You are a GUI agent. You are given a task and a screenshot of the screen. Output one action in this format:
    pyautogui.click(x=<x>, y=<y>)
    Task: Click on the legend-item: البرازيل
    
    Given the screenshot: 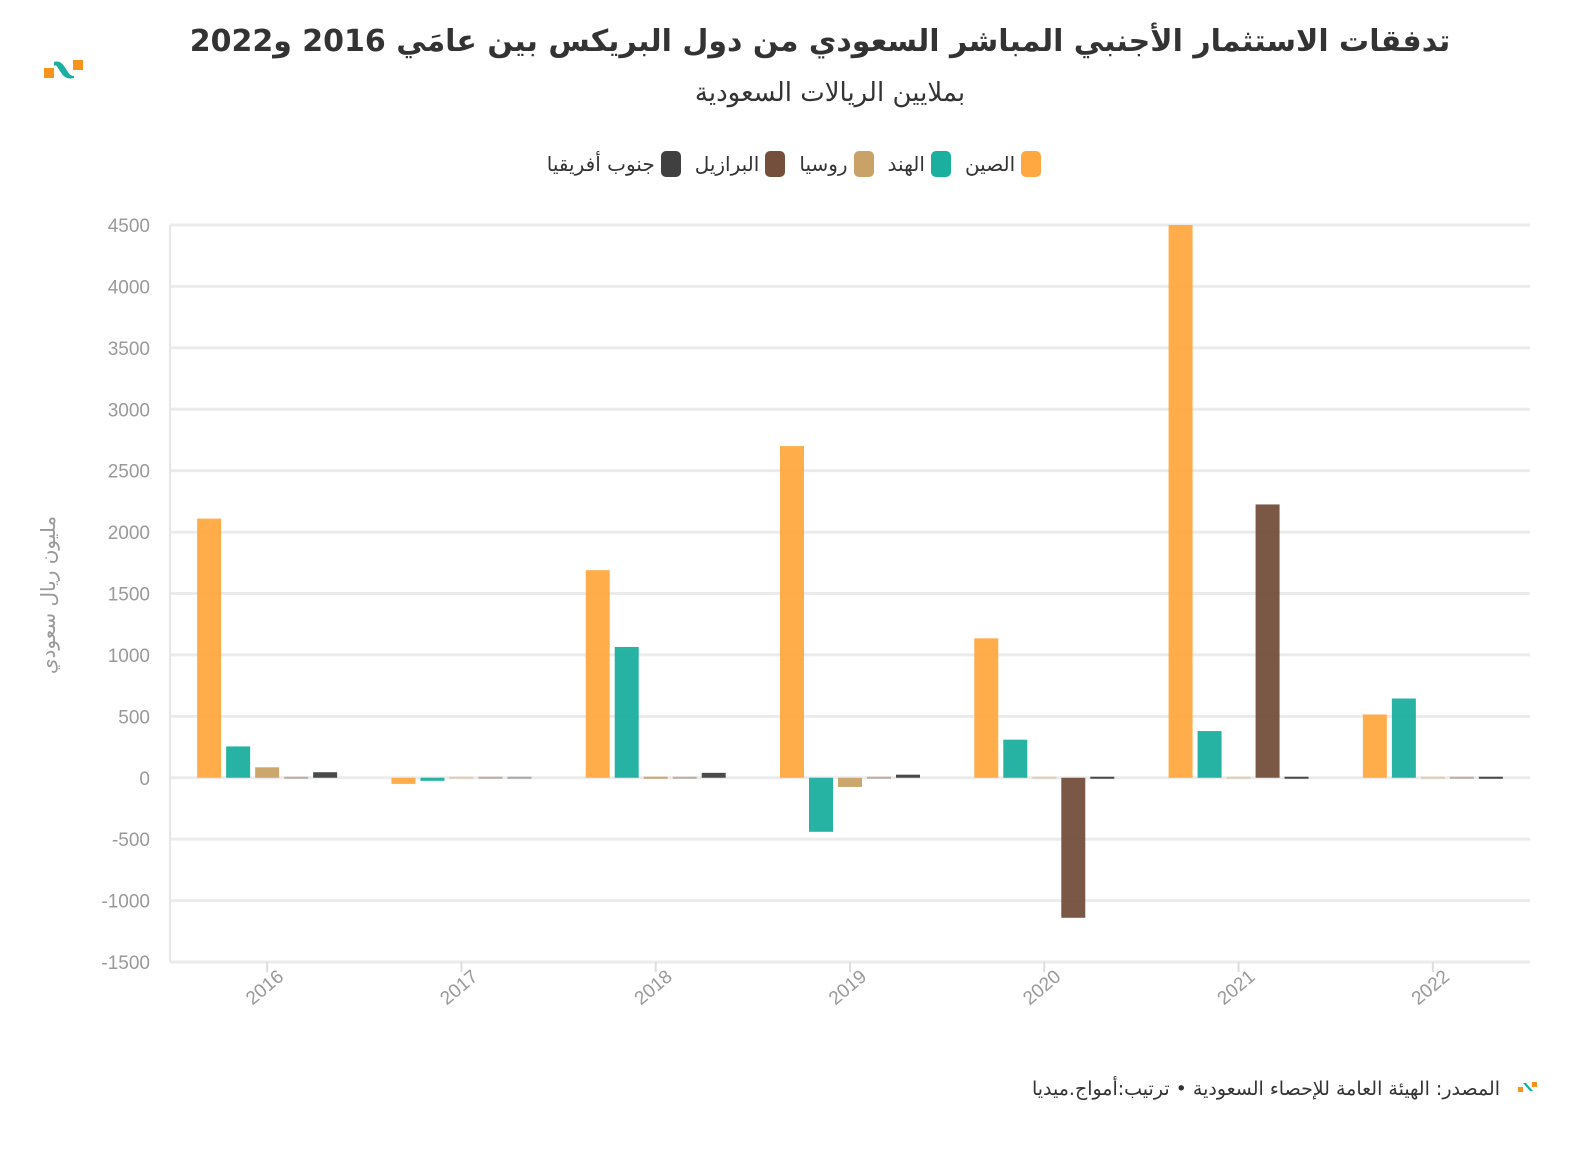 What is the action you would take?
    pyautogui.click(x=740, y=164)
    